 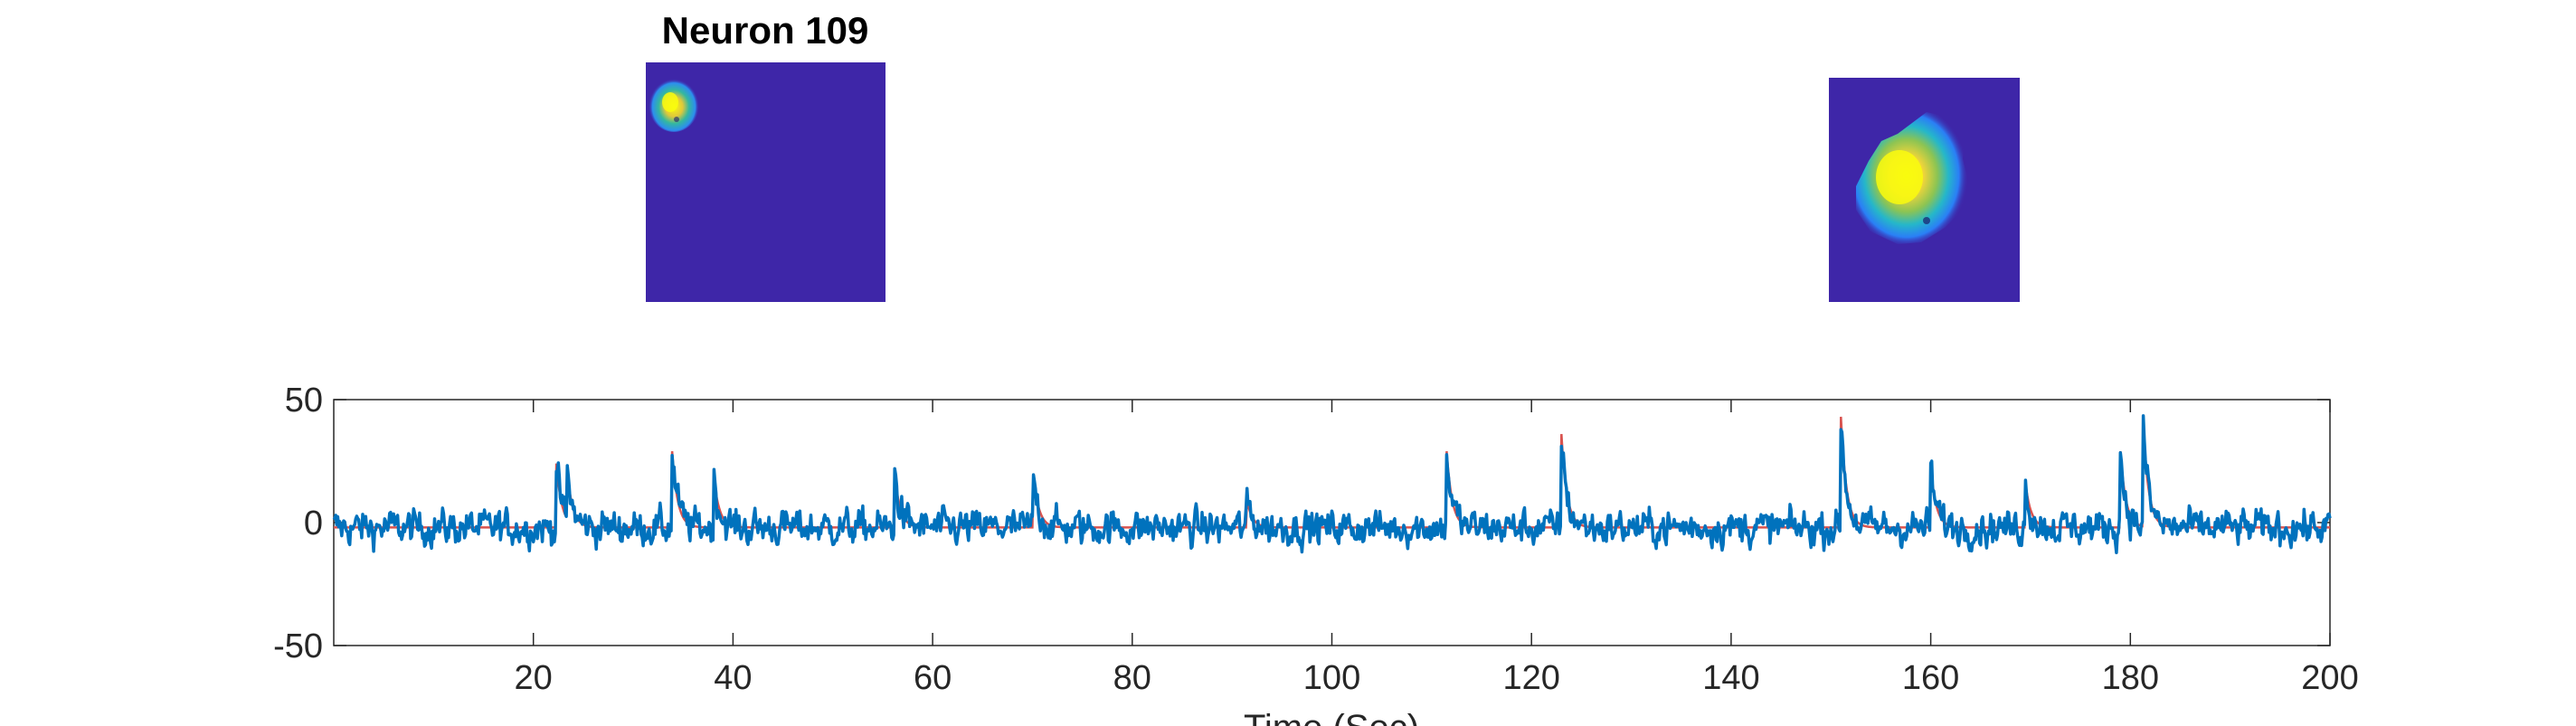 I want to click on x-tick-label: 40, so click(x=733, y=678).